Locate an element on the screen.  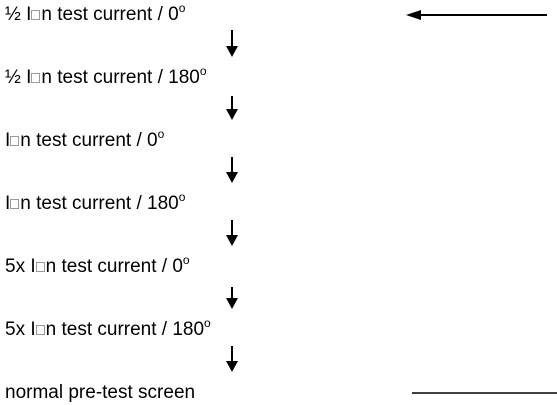
step-text: normal pre-test screen is located at coordinates (100, 392).